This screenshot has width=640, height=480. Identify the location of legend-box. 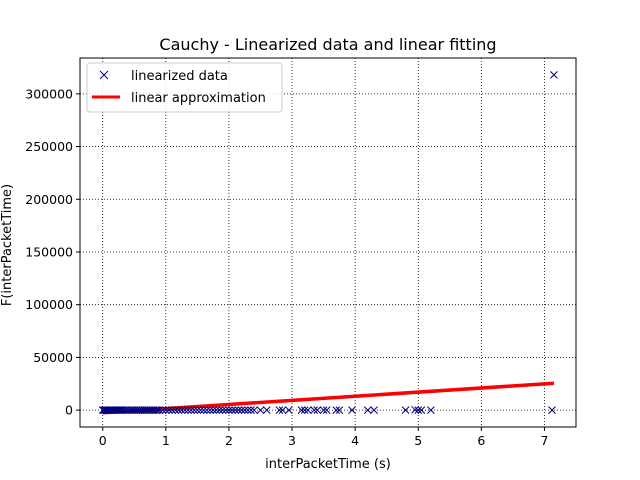
(184, 87).